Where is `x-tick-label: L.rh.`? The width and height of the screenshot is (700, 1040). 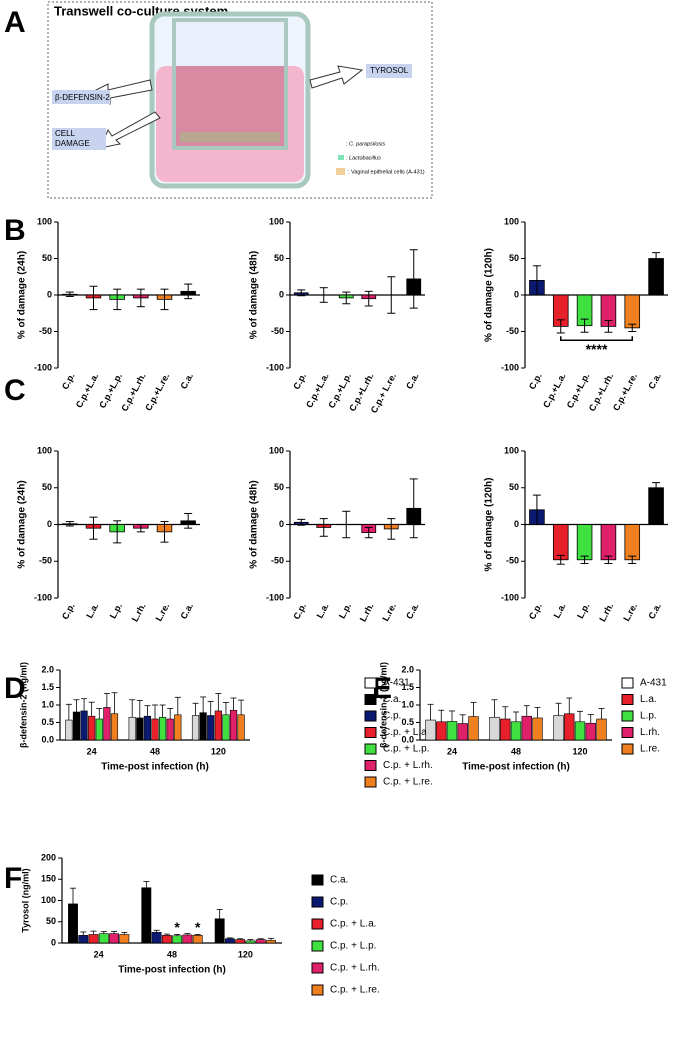
x-tick-label: L.rh. is located at coordinates (139, 612).